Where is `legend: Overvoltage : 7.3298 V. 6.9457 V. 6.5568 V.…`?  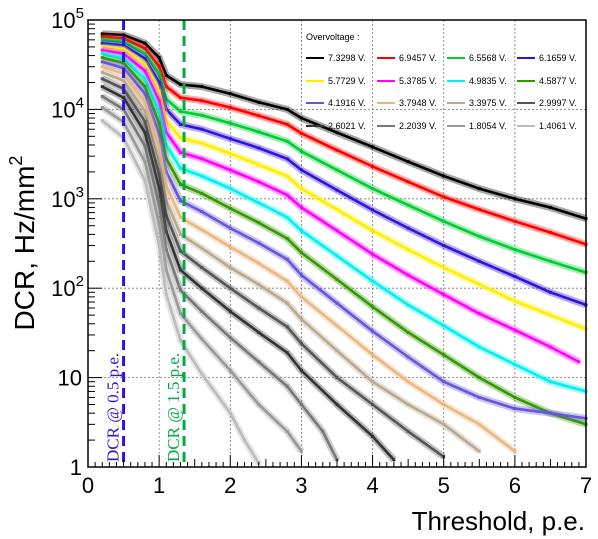 legend: Overvoltage : 7.3298 V. 6.9457 V. 6.5568 V.… is located at coordinates (441, 81).